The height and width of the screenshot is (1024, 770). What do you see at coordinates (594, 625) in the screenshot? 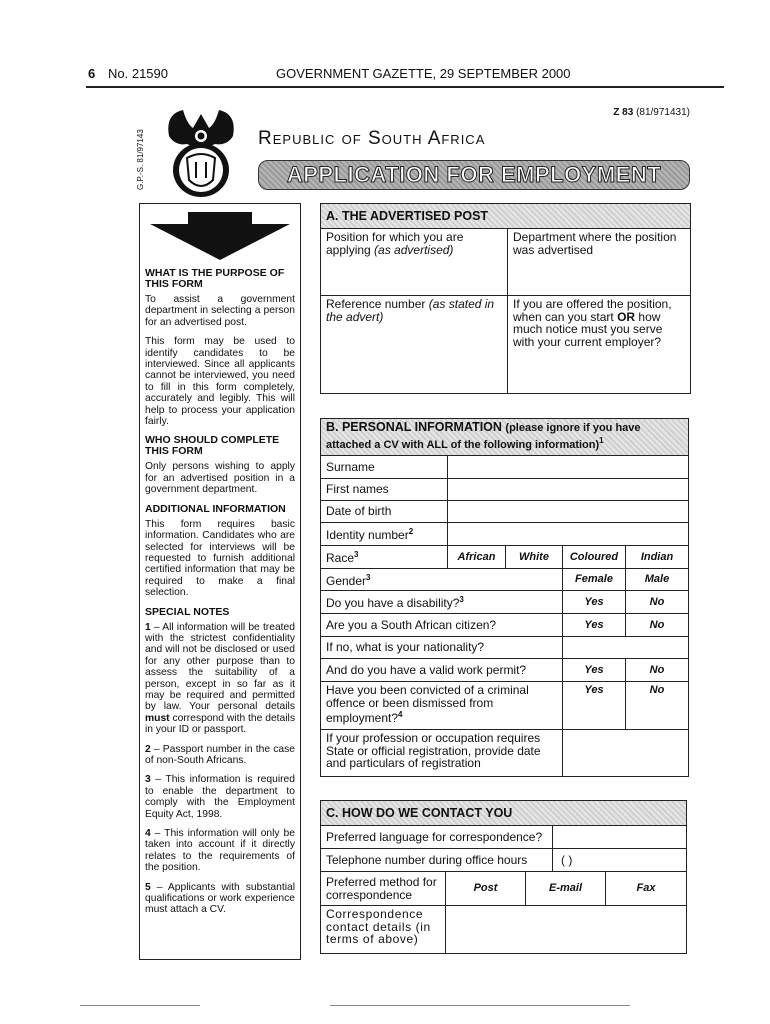
I see `citizen-yes: Yes` at bounding box center [594, 625].